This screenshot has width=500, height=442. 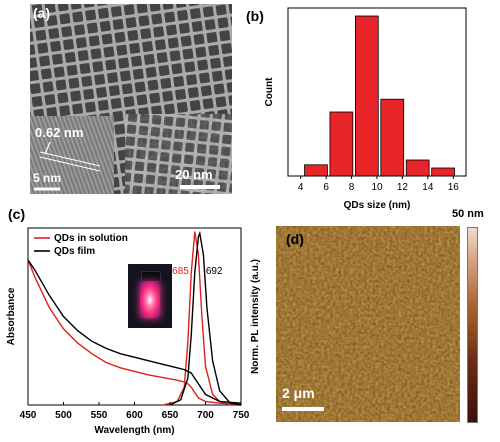 What do you see at coordinates (298, 393) in the screenshot?
I see `afm-scale-label: 2 μm` at bounding box center [298, 393].